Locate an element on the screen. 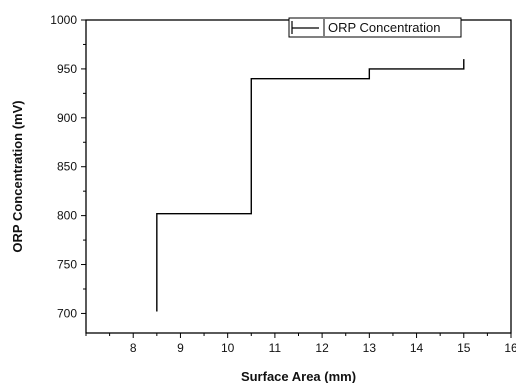 The image size is (516, 388). y-tick-label: 1000 is located at coordinates (63, 20).